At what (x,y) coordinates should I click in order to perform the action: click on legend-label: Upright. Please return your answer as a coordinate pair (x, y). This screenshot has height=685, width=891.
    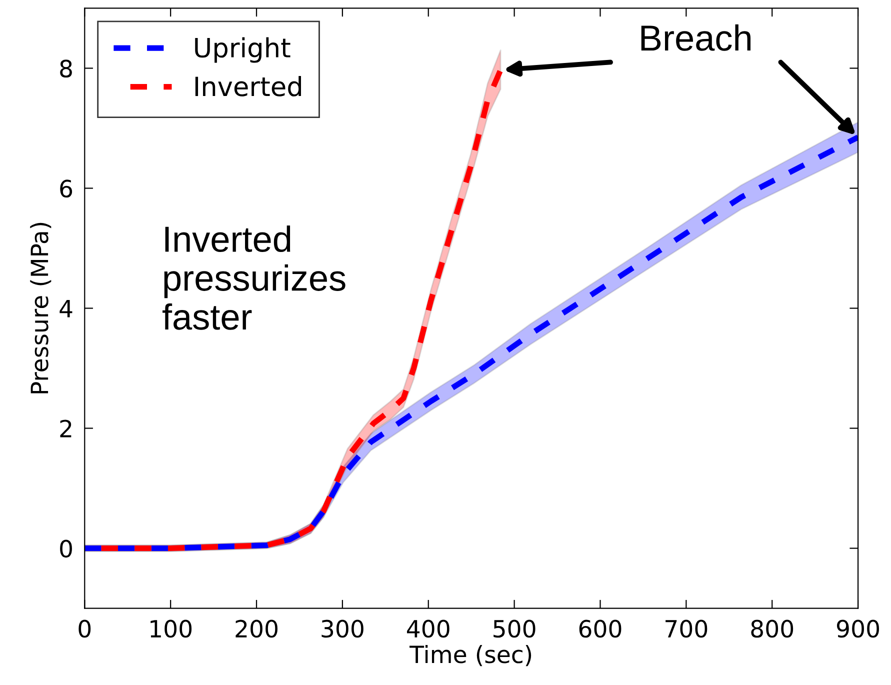
    Looking at the image, I should click on (242, 50).